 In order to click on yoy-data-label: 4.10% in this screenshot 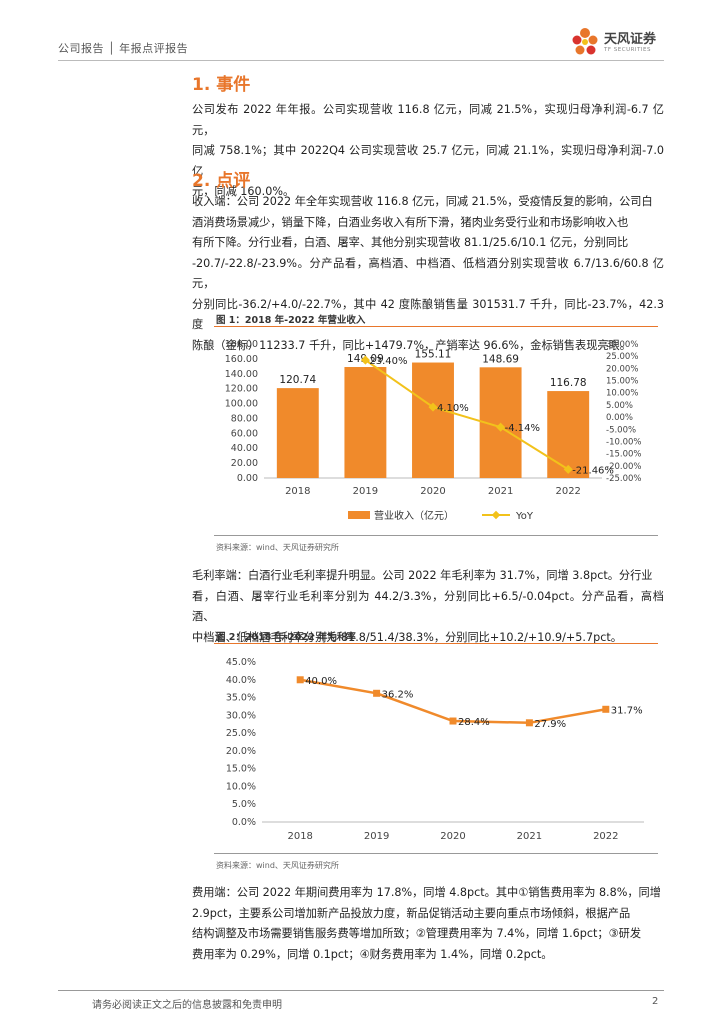, I will do `click(453, 408)`.